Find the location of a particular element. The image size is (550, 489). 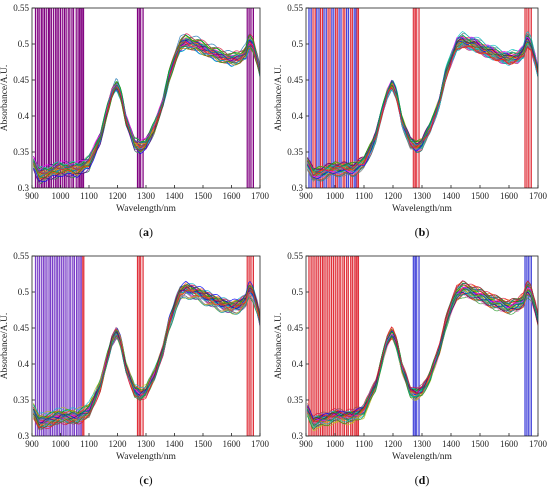

y-tick-label: 0.45 is located at coordinates (21, 328).